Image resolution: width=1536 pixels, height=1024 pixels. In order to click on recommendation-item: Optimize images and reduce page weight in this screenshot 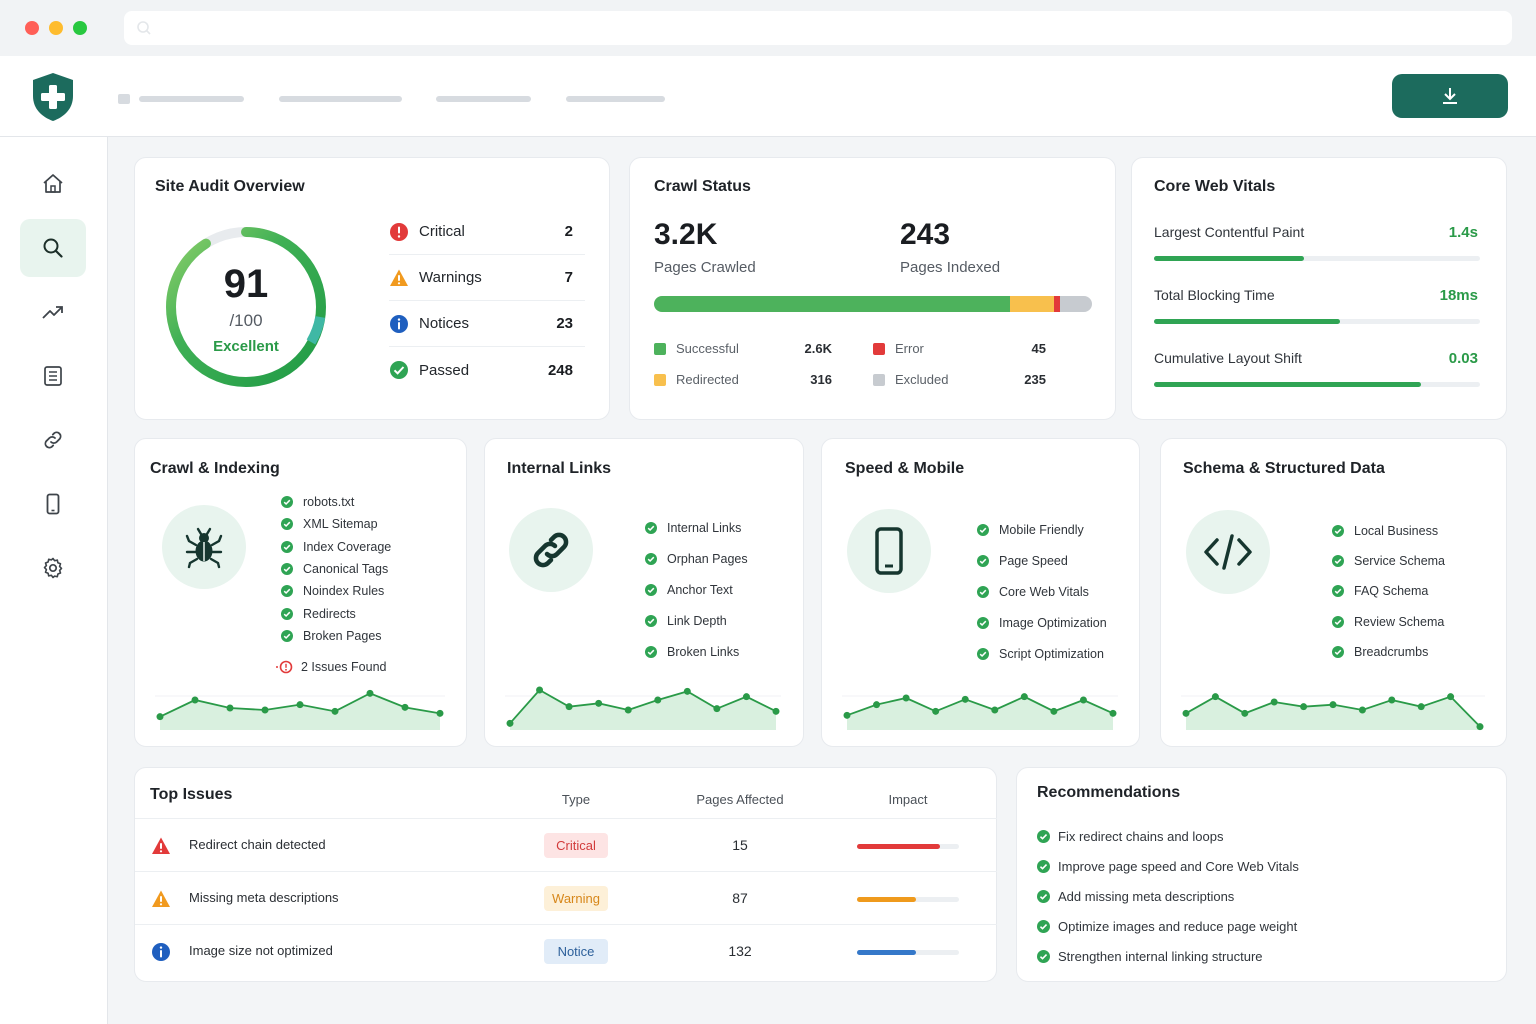, I will do `click(1168, 926)`.